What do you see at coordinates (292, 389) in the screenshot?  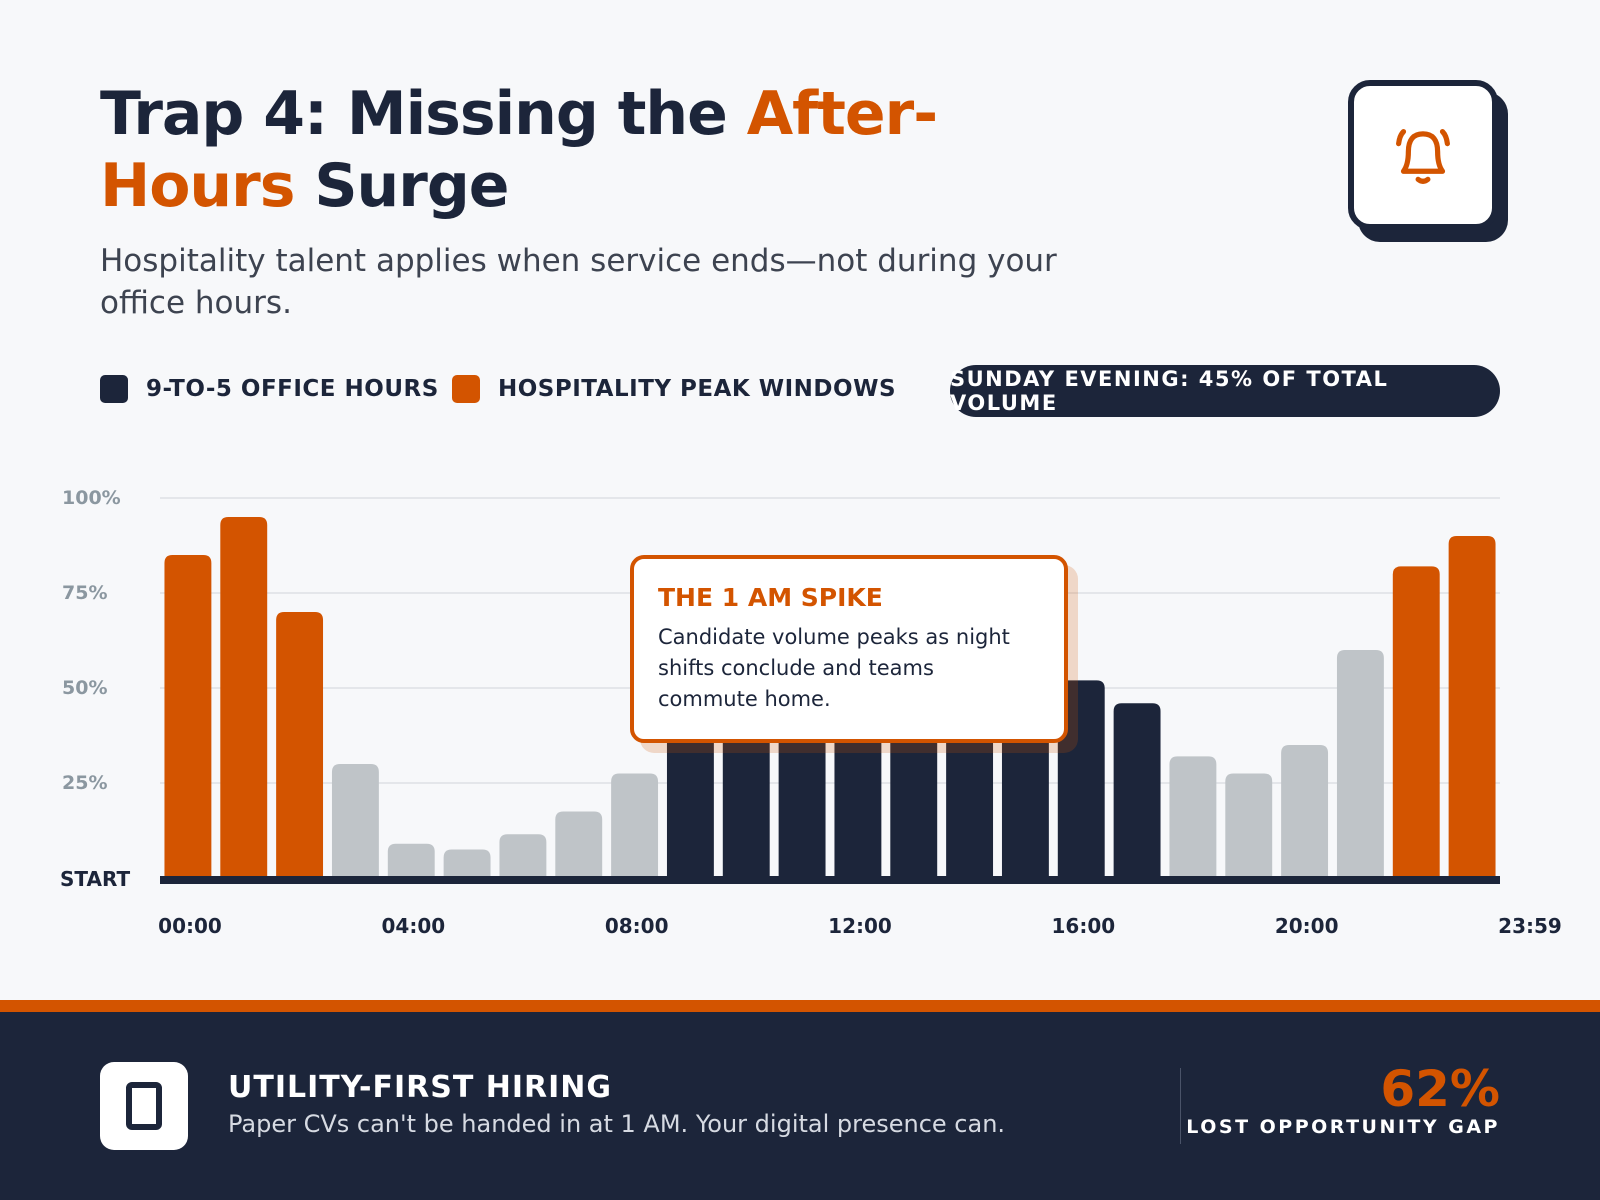 I see `legend-label: 9-TO-5 OFFICE HOURS` at bounding box center [292, 389].